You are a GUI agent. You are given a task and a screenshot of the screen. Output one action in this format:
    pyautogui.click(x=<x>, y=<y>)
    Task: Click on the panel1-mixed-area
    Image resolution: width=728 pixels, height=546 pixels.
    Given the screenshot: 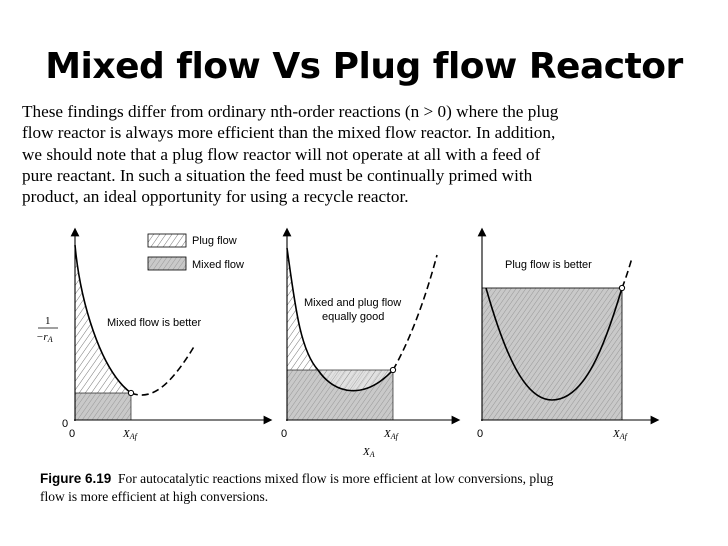 What is the action you would take?
    pyautogui.click(x=103, y=406)
    